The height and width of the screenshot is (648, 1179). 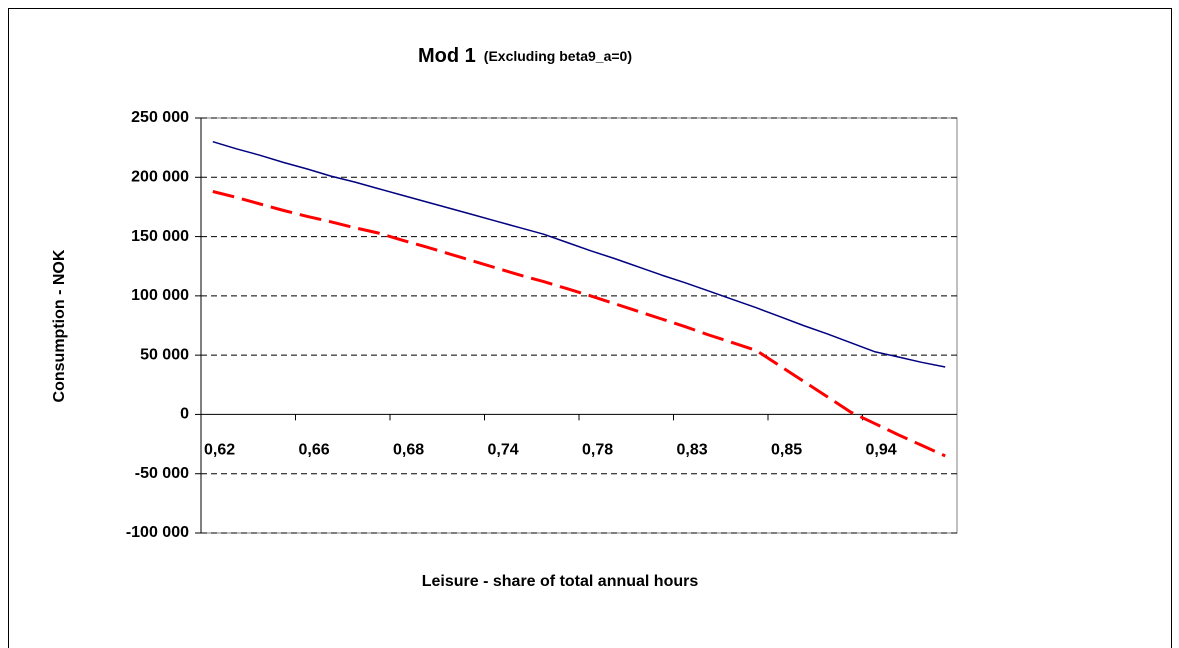 I want to click on x-tick-label: 0,78, so click(x=597, y=450).